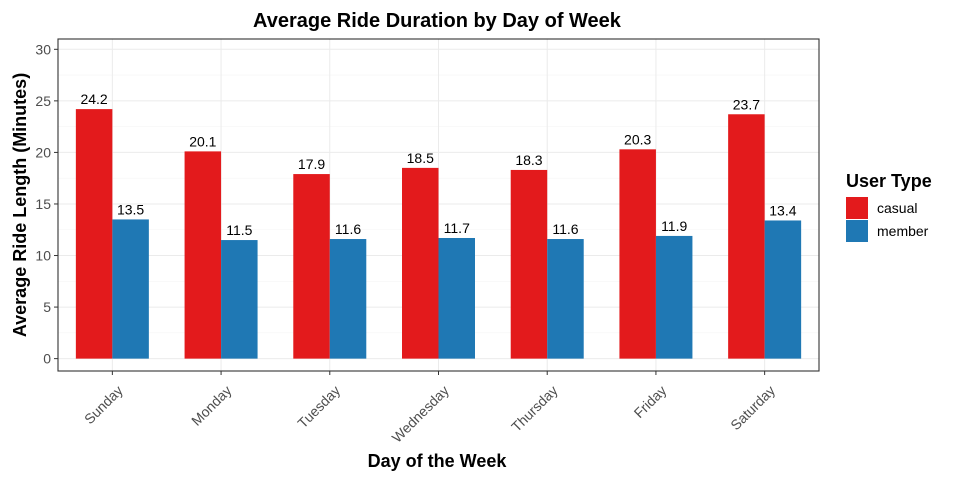  What do you see at coordinates (43, 49) in the screenshot?
I see `y-tick-label: 30` at bounding box center [43, 49].